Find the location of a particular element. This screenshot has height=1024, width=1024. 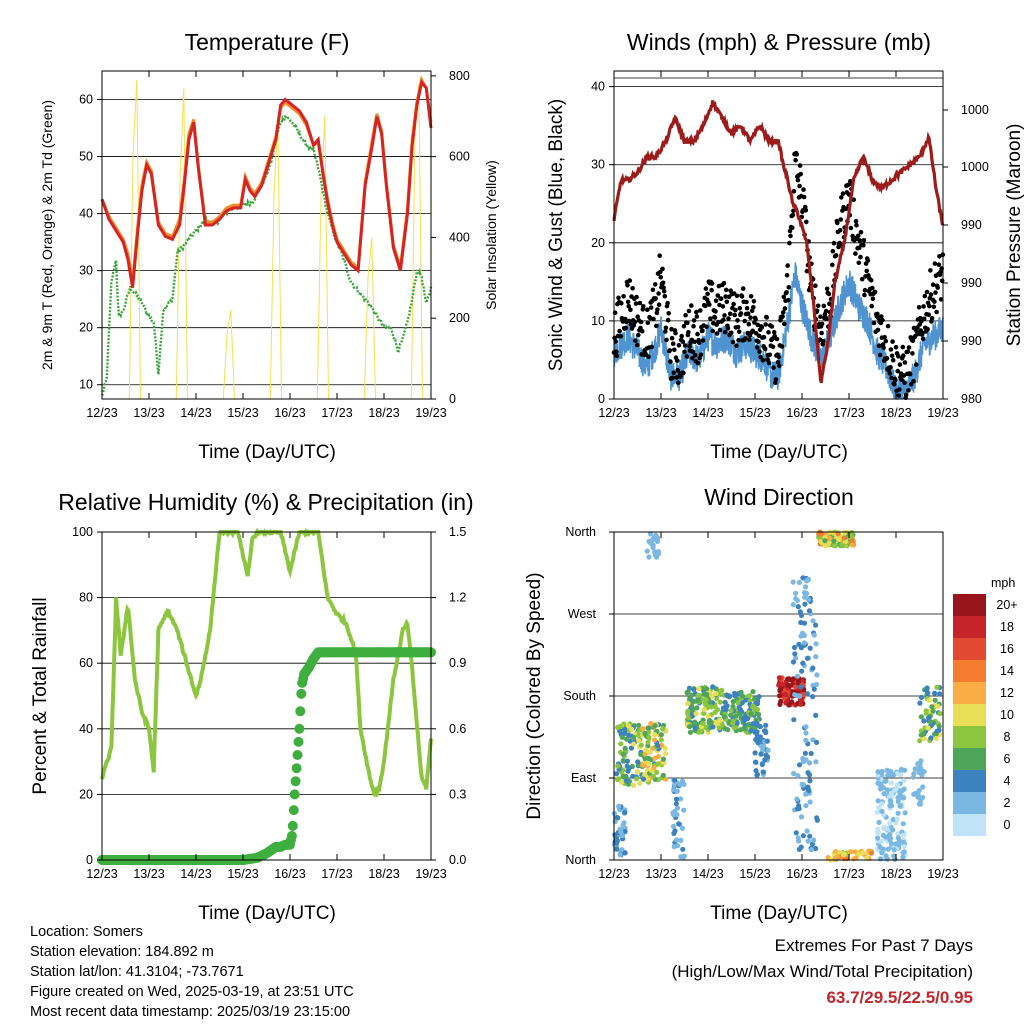

direction-xtick-label: 12/23 is located at coordinates (613, 874).